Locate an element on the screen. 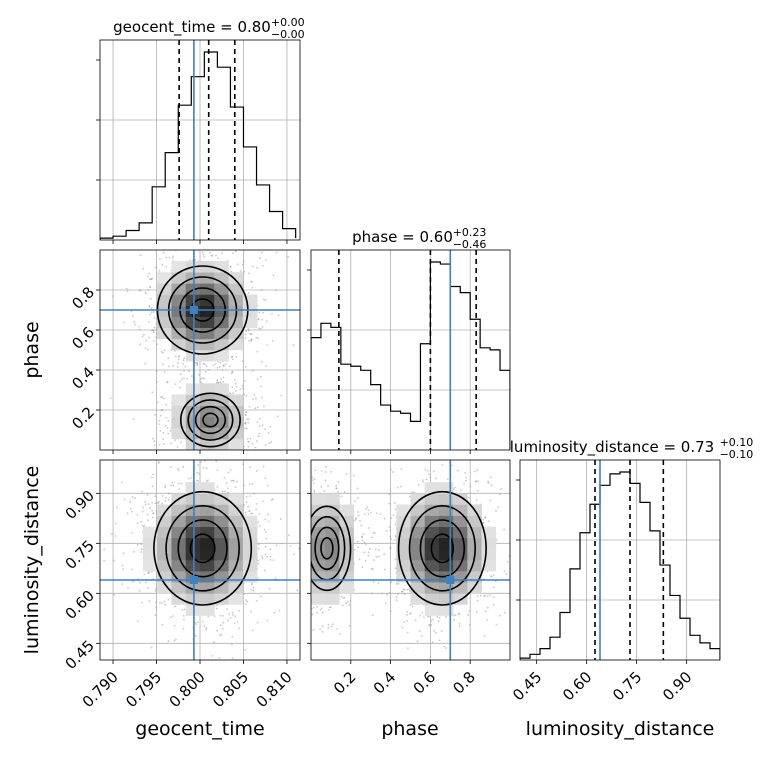 The image size is (760, 760). x-tick-label: 0.2 is located at coordinates (345, 683).